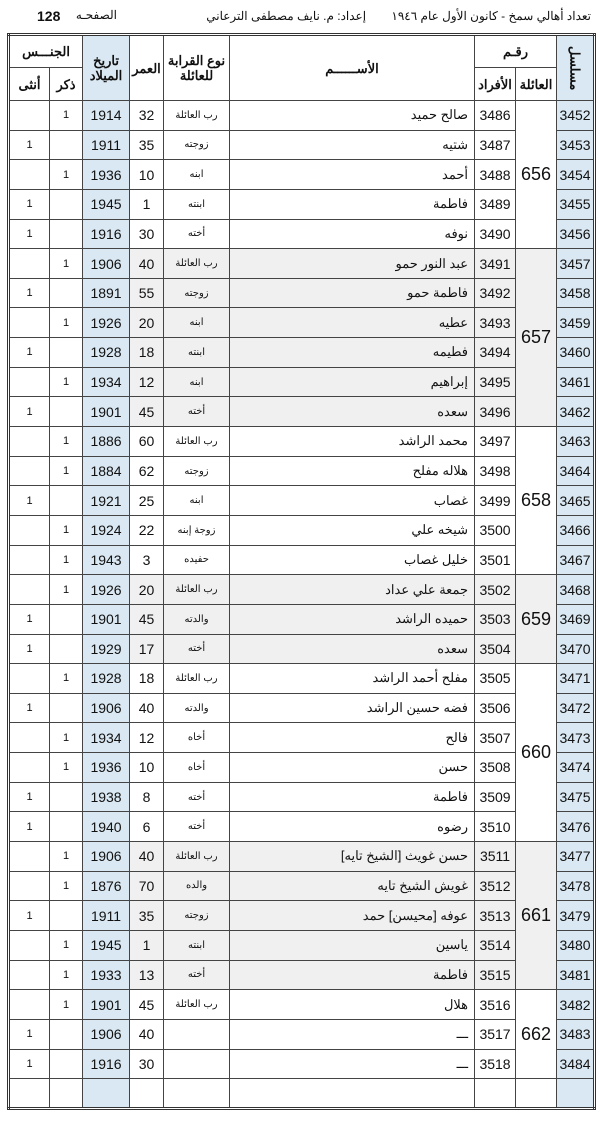 The width and height of the screenshot is (600, 1123). I want to click on table-row: 3482 662 3516 هلال رب العائلة 45 1901 1, so click(301, 1034).